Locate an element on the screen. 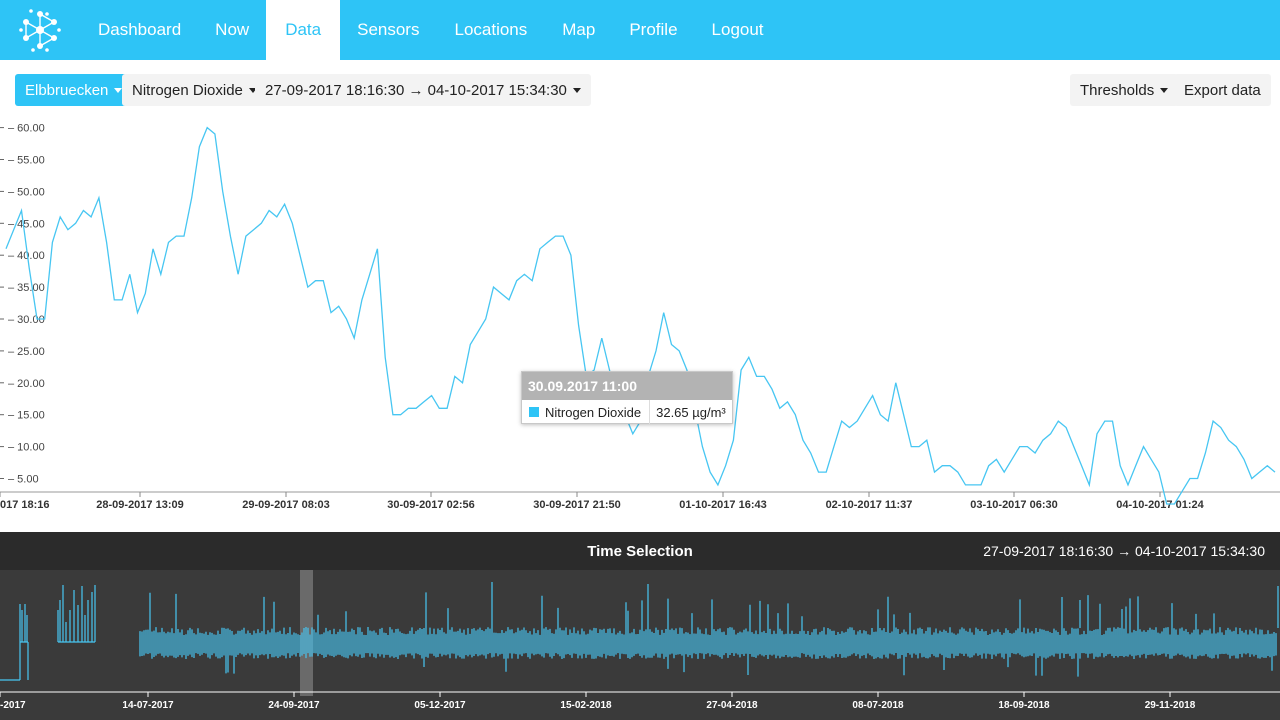 The image size is (1280, 720). nav-dashboard: Dashboard is located at coordinates (140, 29).